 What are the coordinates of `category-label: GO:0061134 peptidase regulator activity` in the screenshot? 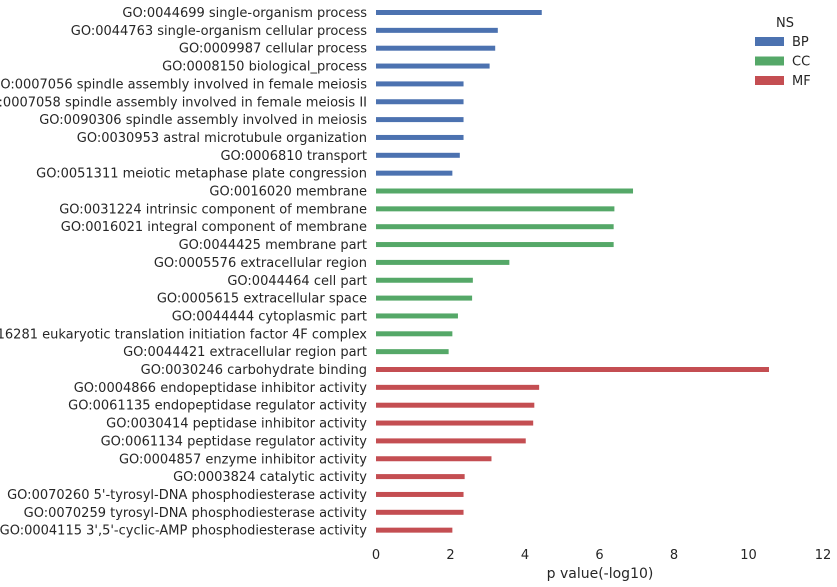 It's located at (234, 441).